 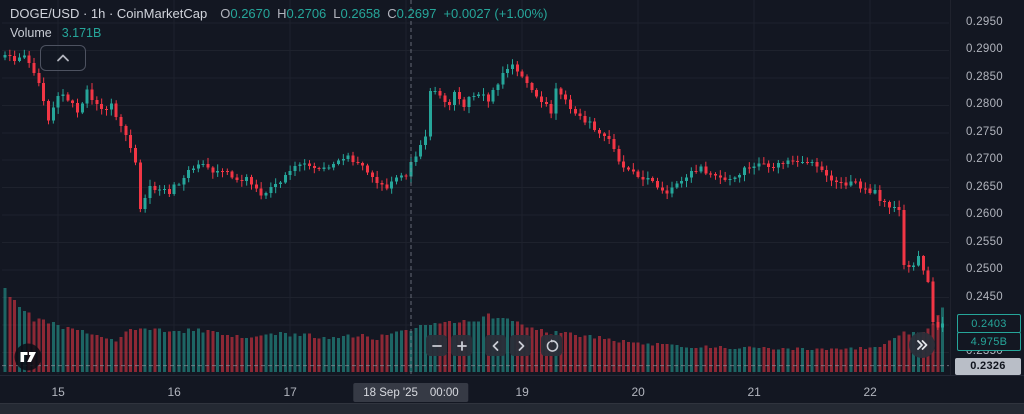 What do you see at coordinates (31, 33) in the screenshot?
I see `volume-label: Volume` at bounding box center [31, 33].